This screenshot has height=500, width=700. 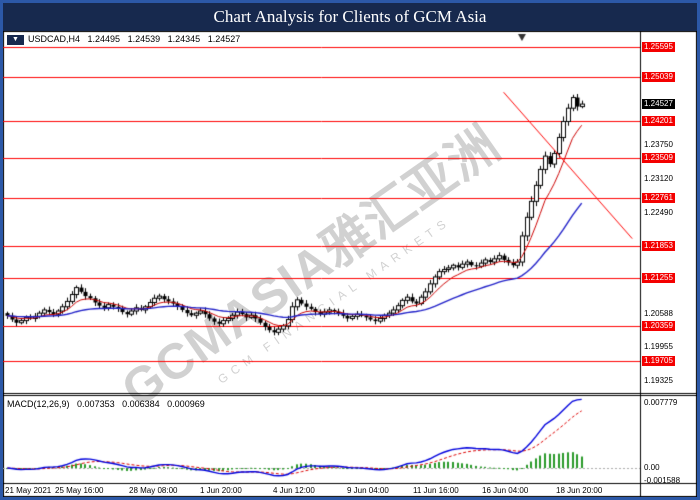 I want to click on time-axis-label: 28 May 08:00, so click(x=153, y=490).